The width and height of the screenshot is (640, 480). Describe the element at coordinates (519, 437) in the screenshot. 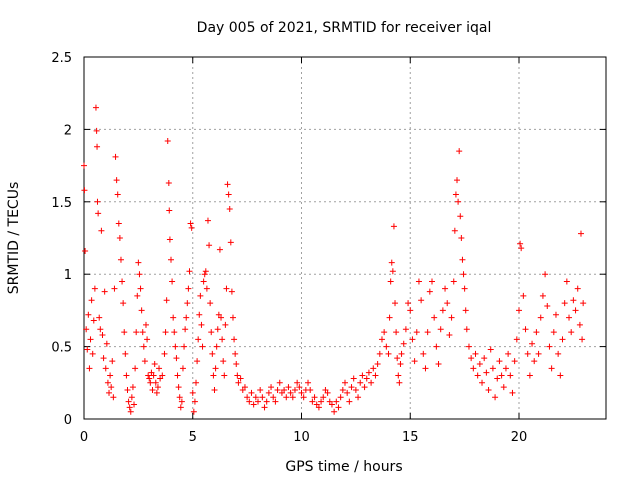

I see `x-tick-label: 20` at that location.